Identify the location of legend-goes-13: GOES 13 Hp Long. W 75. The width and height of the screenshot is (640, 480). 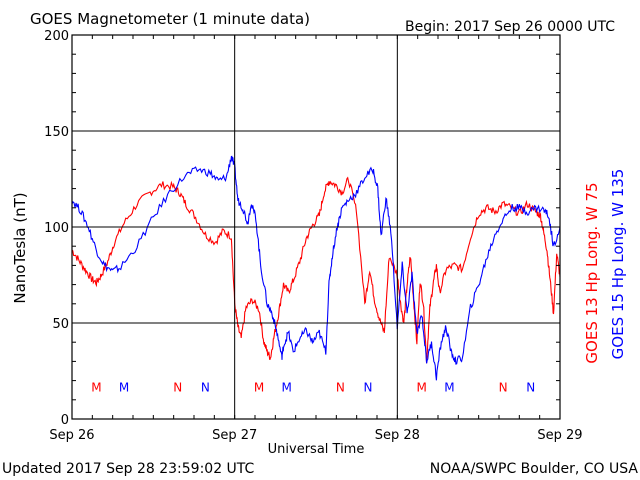
(592, 272).